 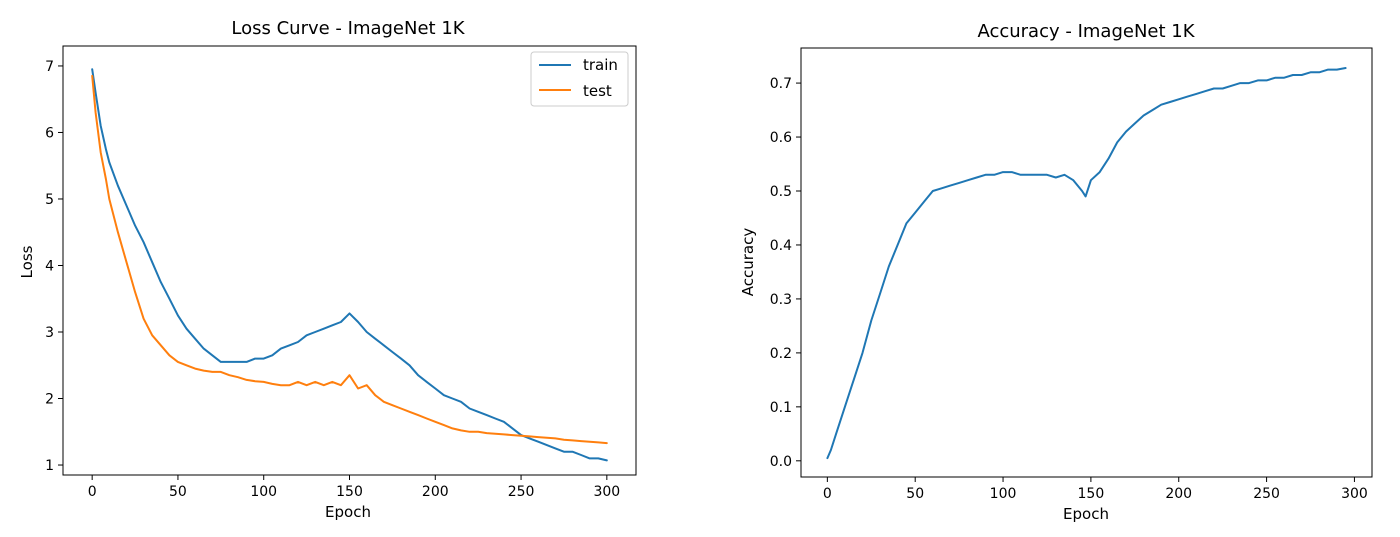 What do you see at coordinates (348, 28) in the screenshot?
I see `loss-chart-title: Loss Curve - ImageNet 1K` at bounding box center [348, 28].